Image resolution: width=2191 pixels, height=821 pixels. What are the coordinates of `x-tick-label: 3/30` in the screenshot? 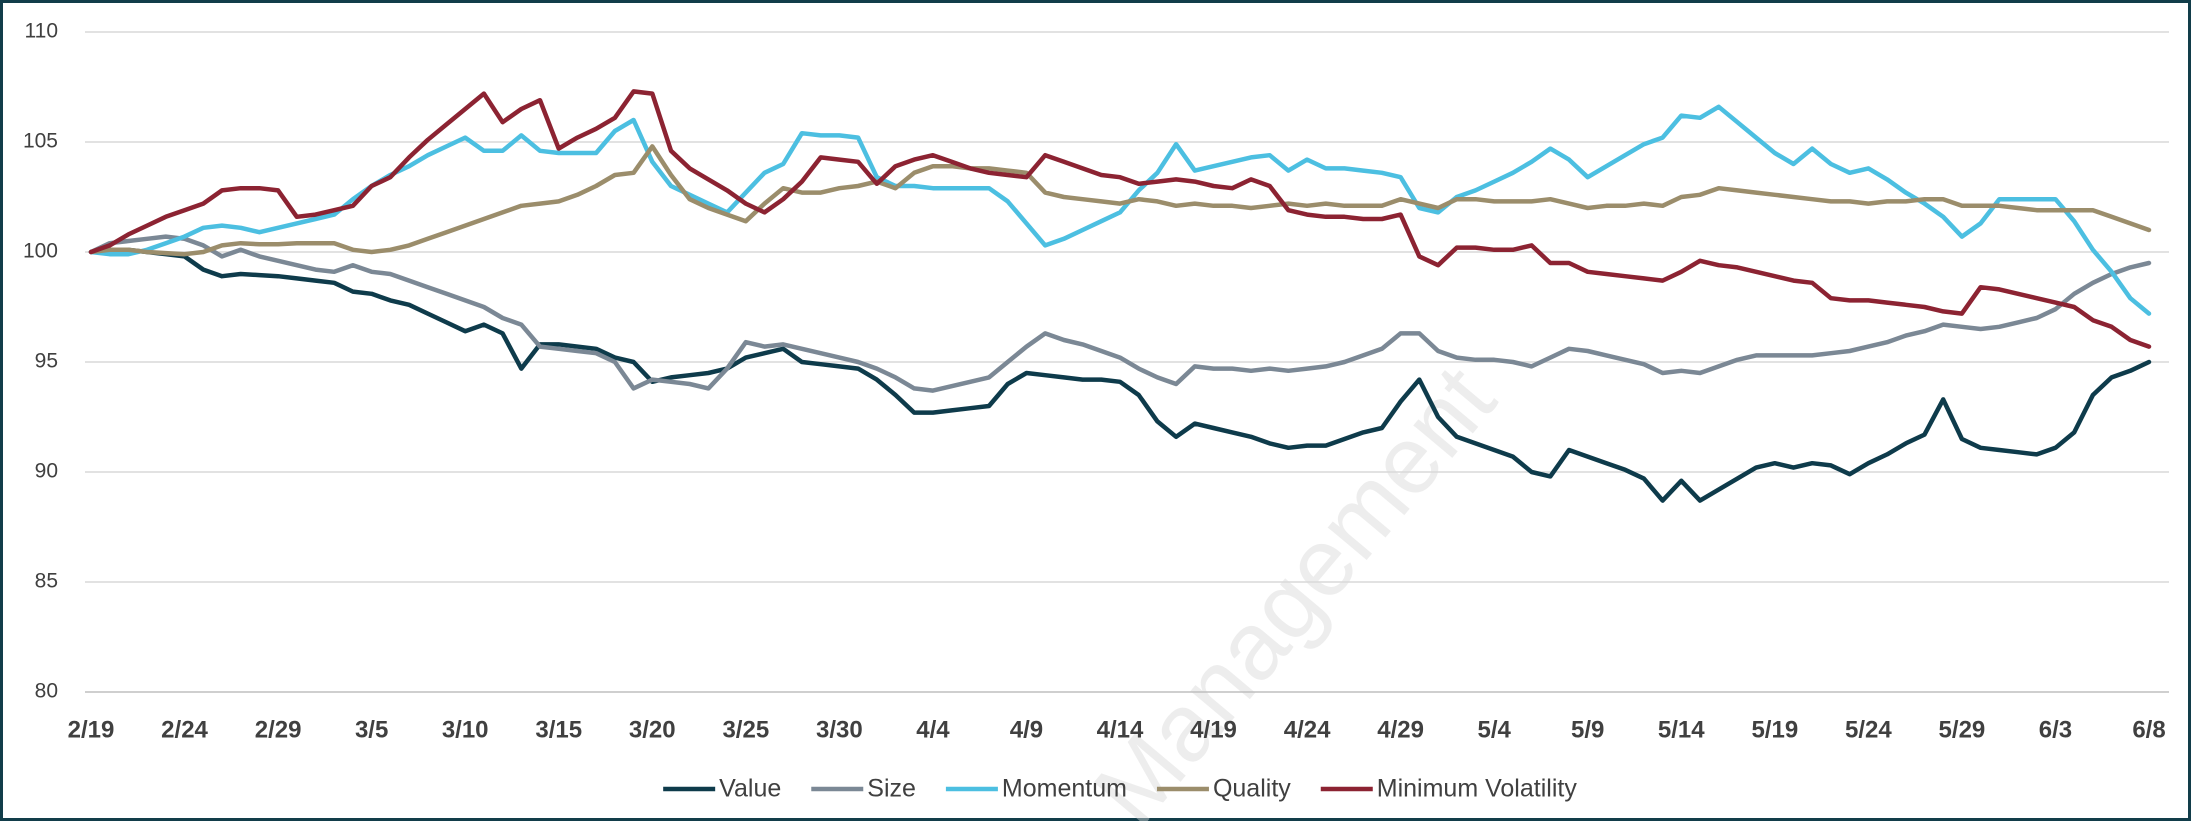 It's located at (839, 729).